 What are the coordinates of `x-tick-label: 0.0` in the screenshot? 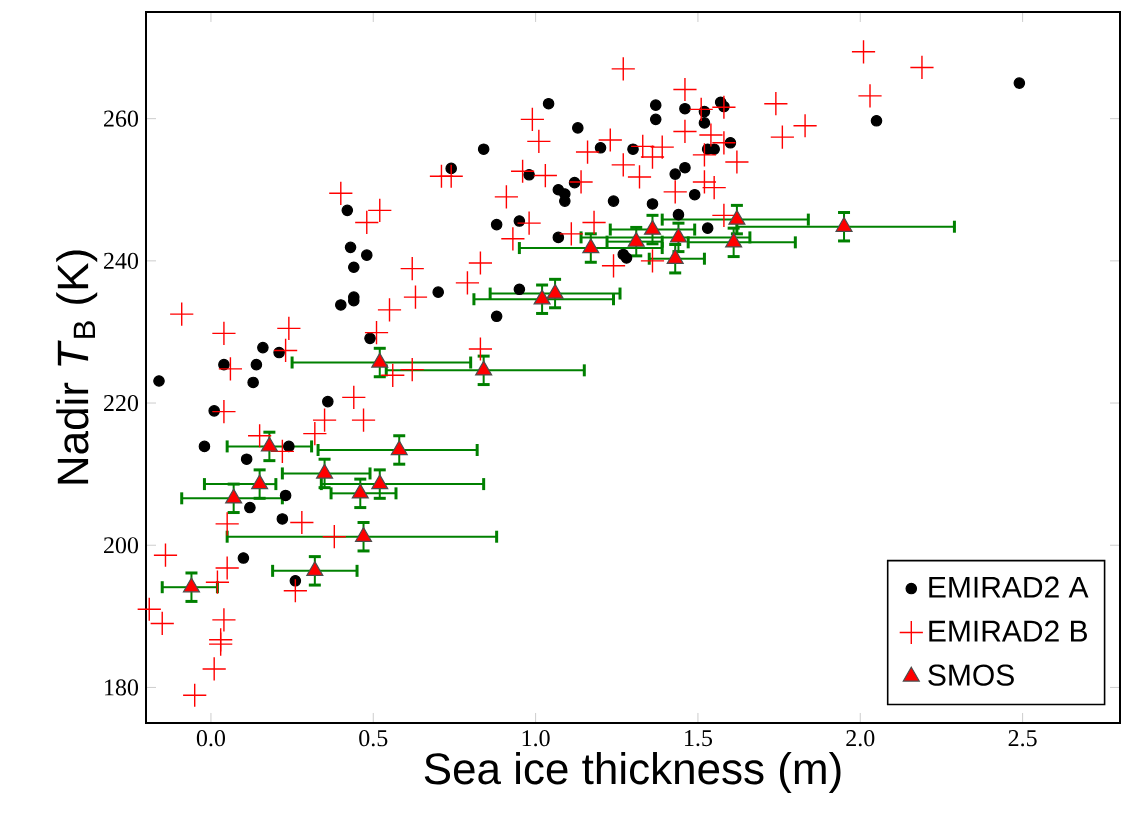 It's located at (211, 738).